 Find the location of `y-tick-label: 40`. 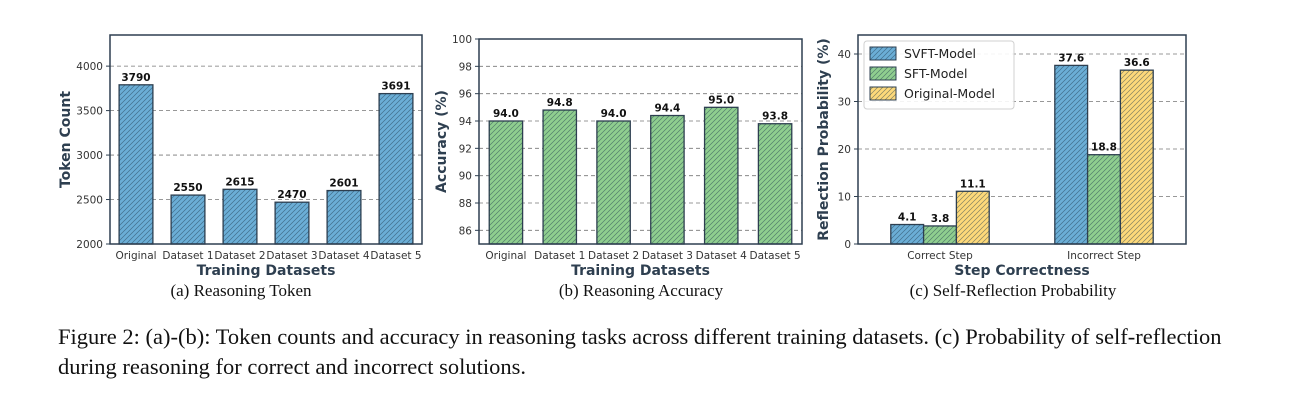

y-tick-label: 40 is located at coordinates (844, 55).